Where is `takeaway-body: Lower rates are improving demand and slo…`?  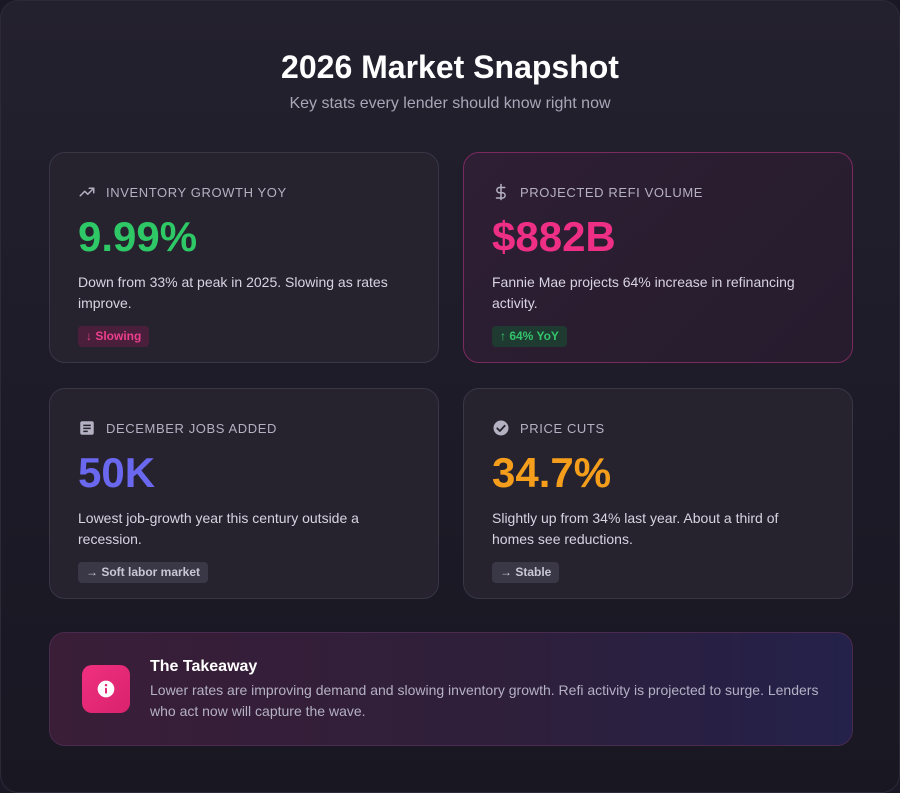 takeaway-body: Lower rates are improving demand and slo… is located at coordinates (484, 700).